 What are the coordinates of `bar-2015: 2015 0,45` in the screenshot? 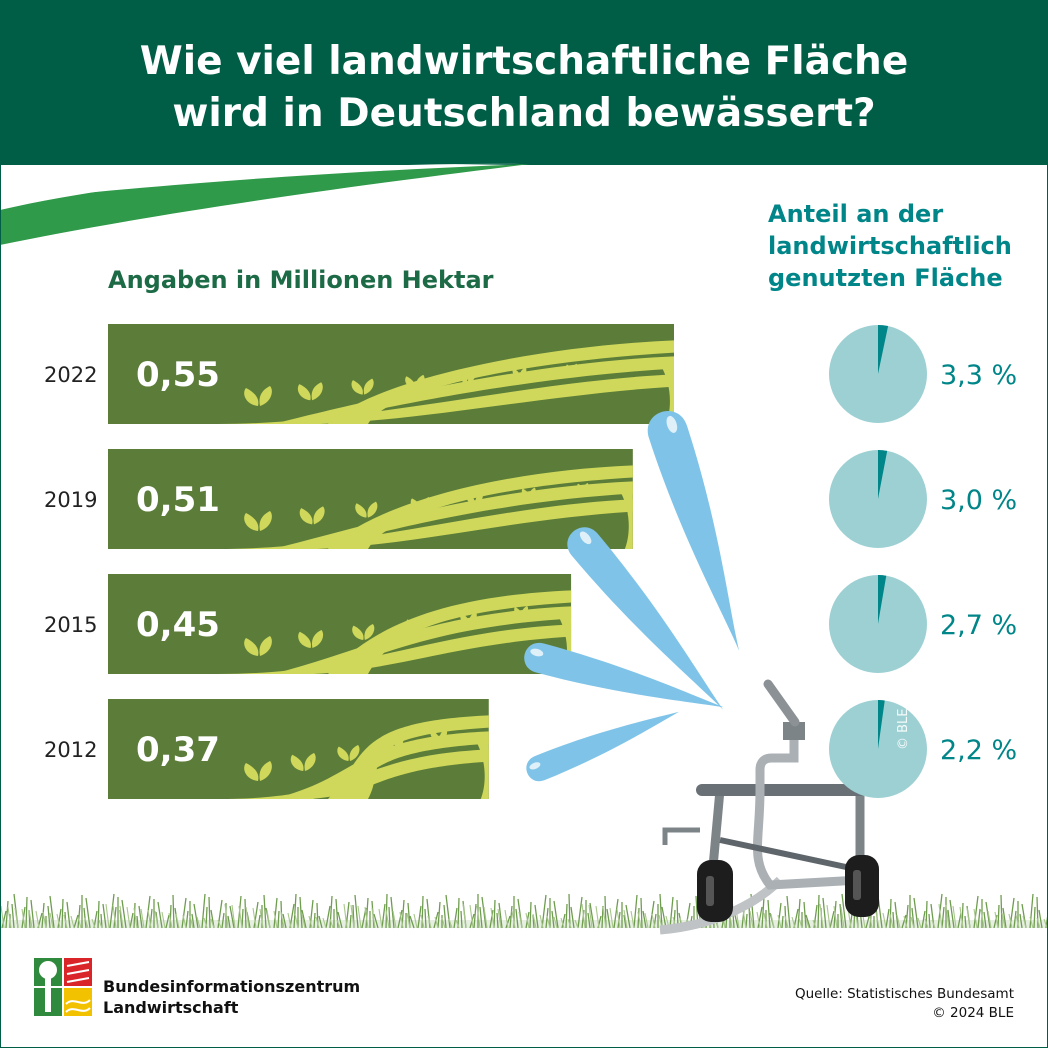 It's located at (308, 624).